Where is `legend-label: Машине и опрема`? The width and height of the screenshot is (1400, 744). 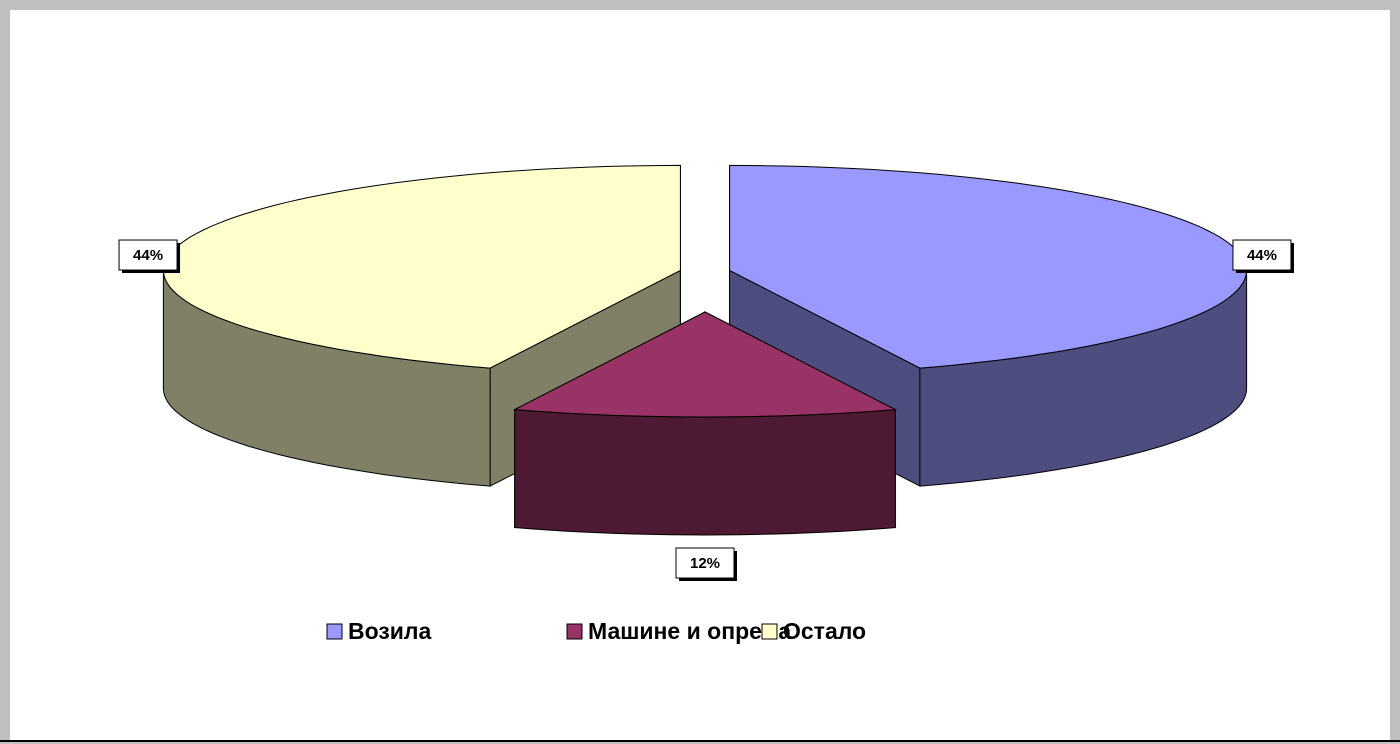 legend-label: Машине и опрема is located at coordinates (689, 631).